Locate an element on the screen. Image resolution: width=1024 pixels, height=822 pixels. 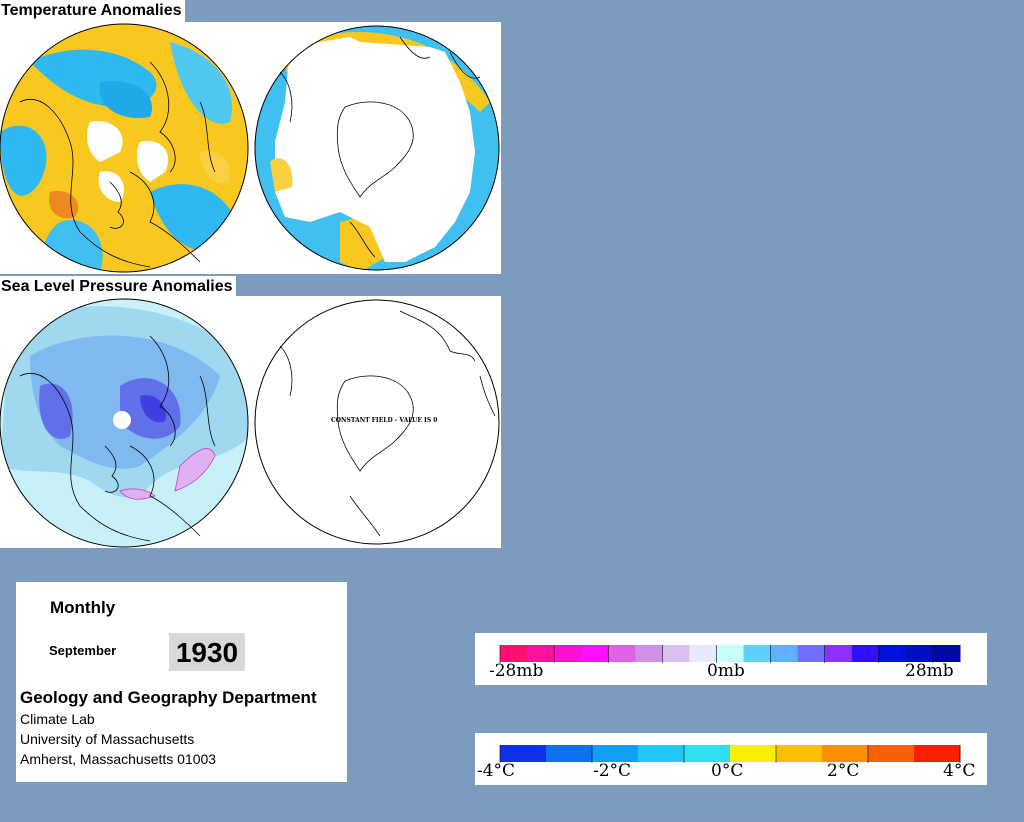
pressure-color-bar is located at coordinates (730, 654).